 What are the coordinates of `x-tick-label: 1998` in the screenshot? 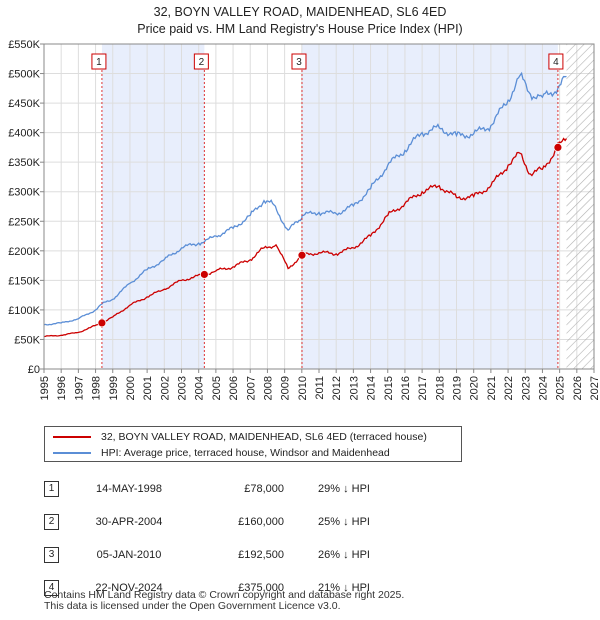 It's located at (97, 388).